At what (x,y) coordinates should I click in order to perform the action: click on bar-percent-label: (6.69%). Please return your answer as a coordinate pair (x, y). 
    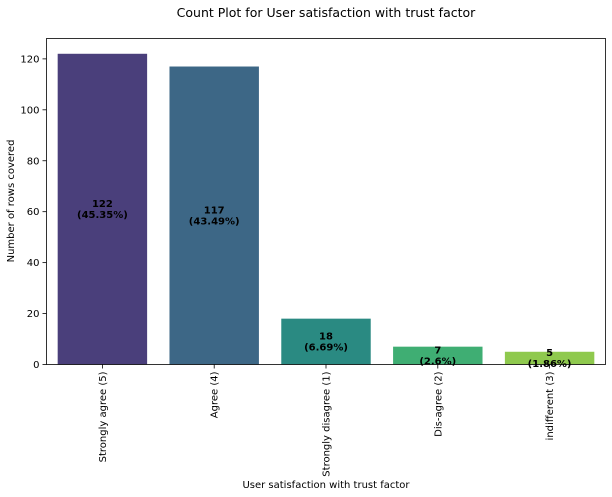
    Looking at the image, I should click on (326, 348).